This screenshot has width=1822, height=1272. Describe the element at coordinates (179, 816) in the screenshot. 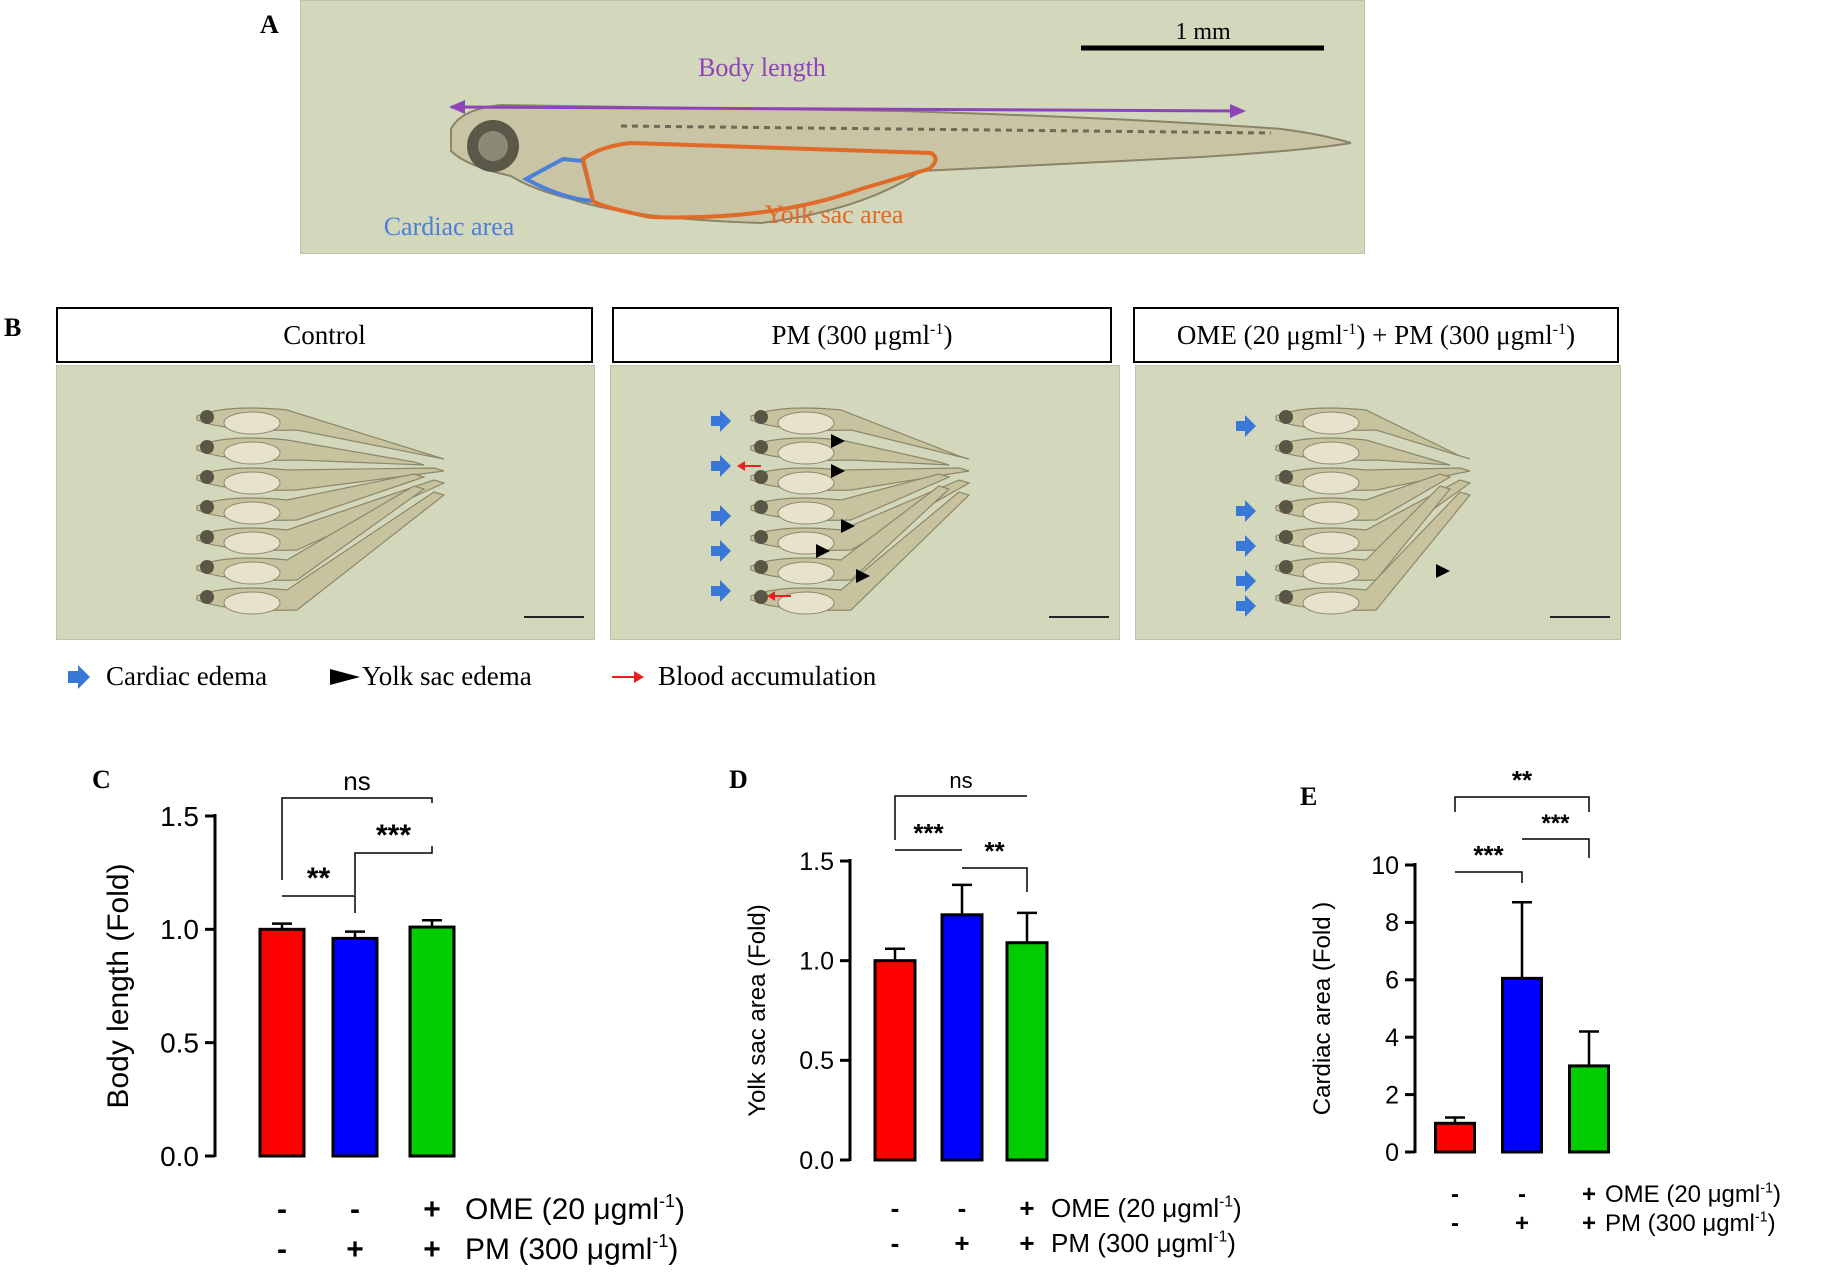

I see `y-tick-label: 1.5` at that location.